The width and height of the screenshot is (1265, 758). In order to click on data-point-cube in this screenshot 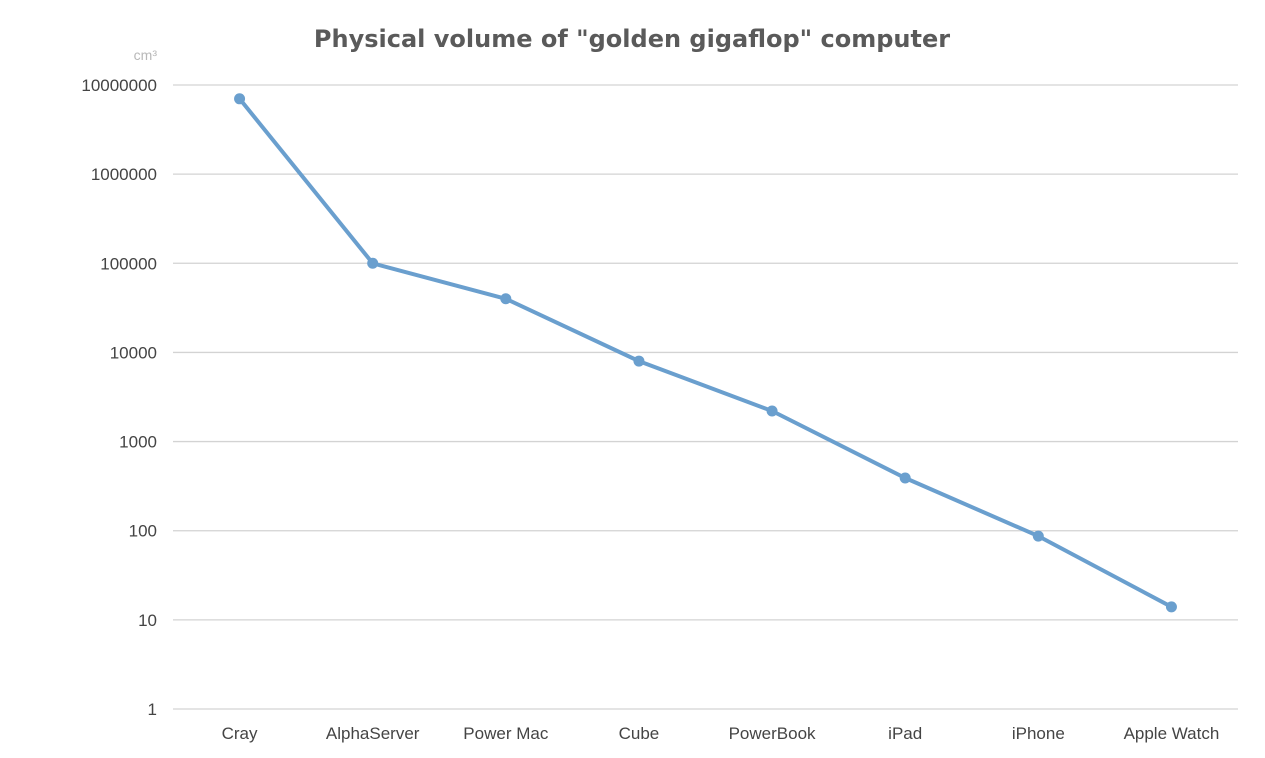, I will do `click(639, 361)`.